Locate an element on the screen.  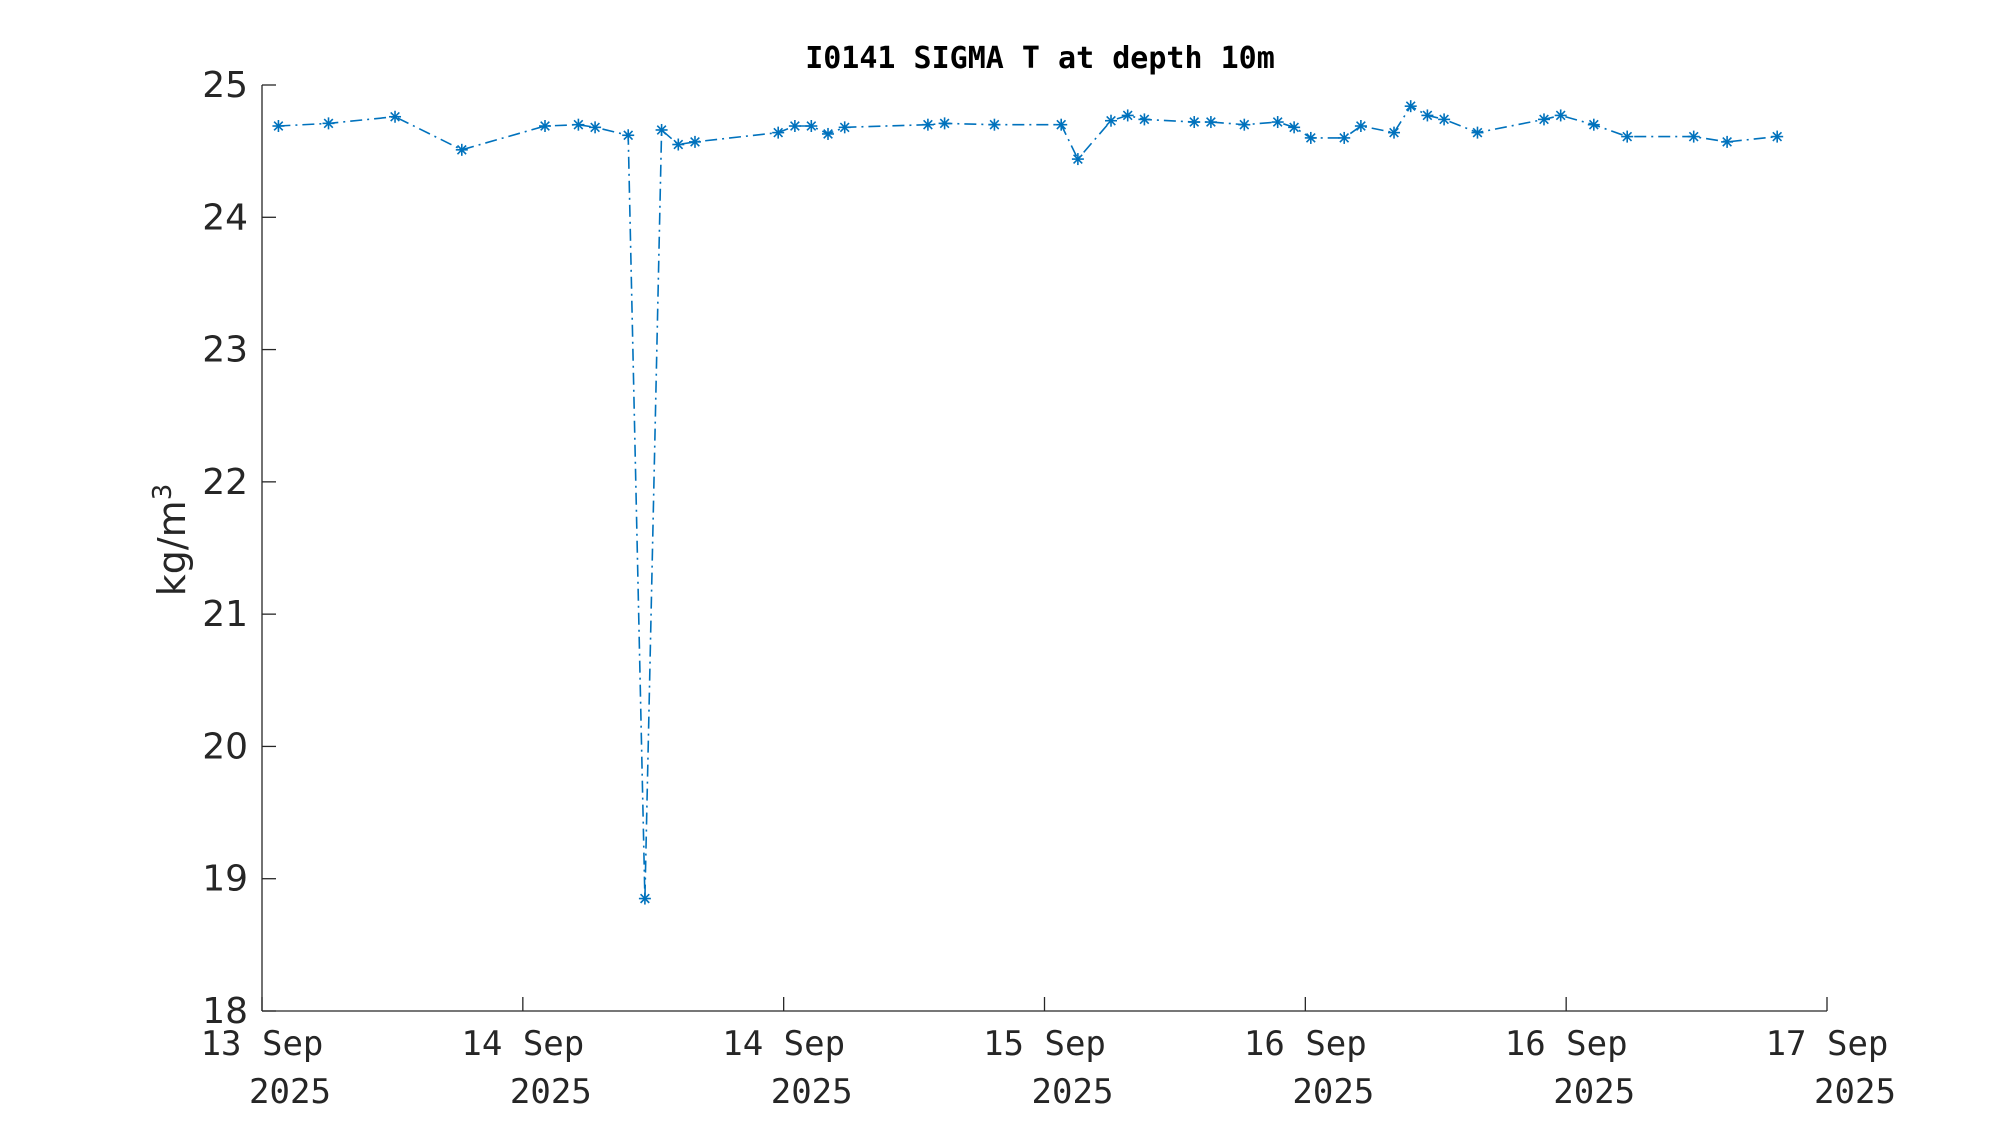
x-tick-label: 13 Sep 2025 is located at coordinates (266, 1068).